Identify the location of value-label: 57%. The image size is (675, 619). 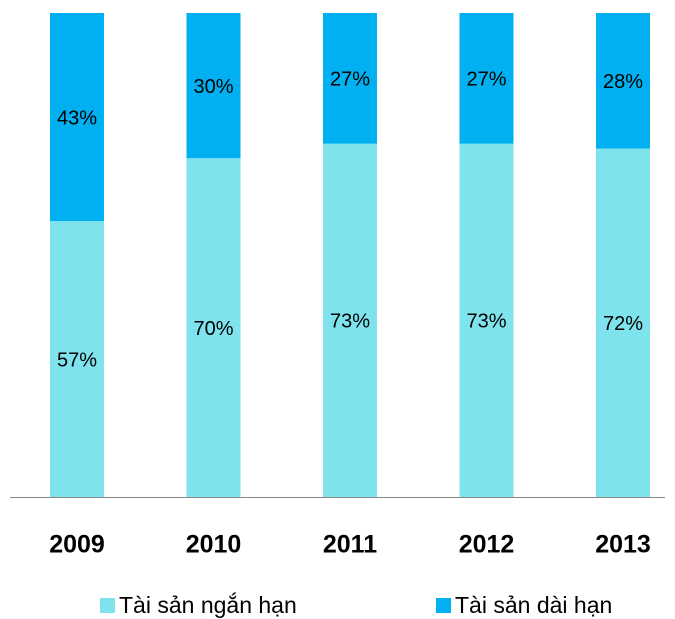
(77, 360).